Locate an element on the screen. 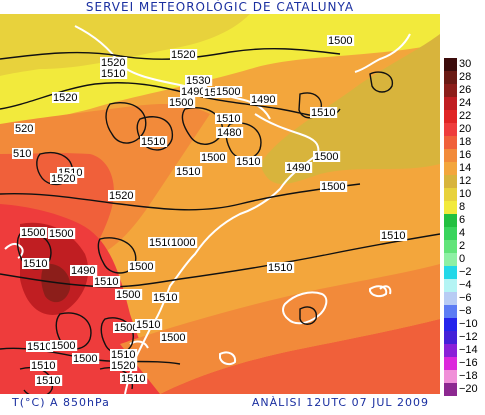  legend-label: −16 is located at coordinates (468, 363).